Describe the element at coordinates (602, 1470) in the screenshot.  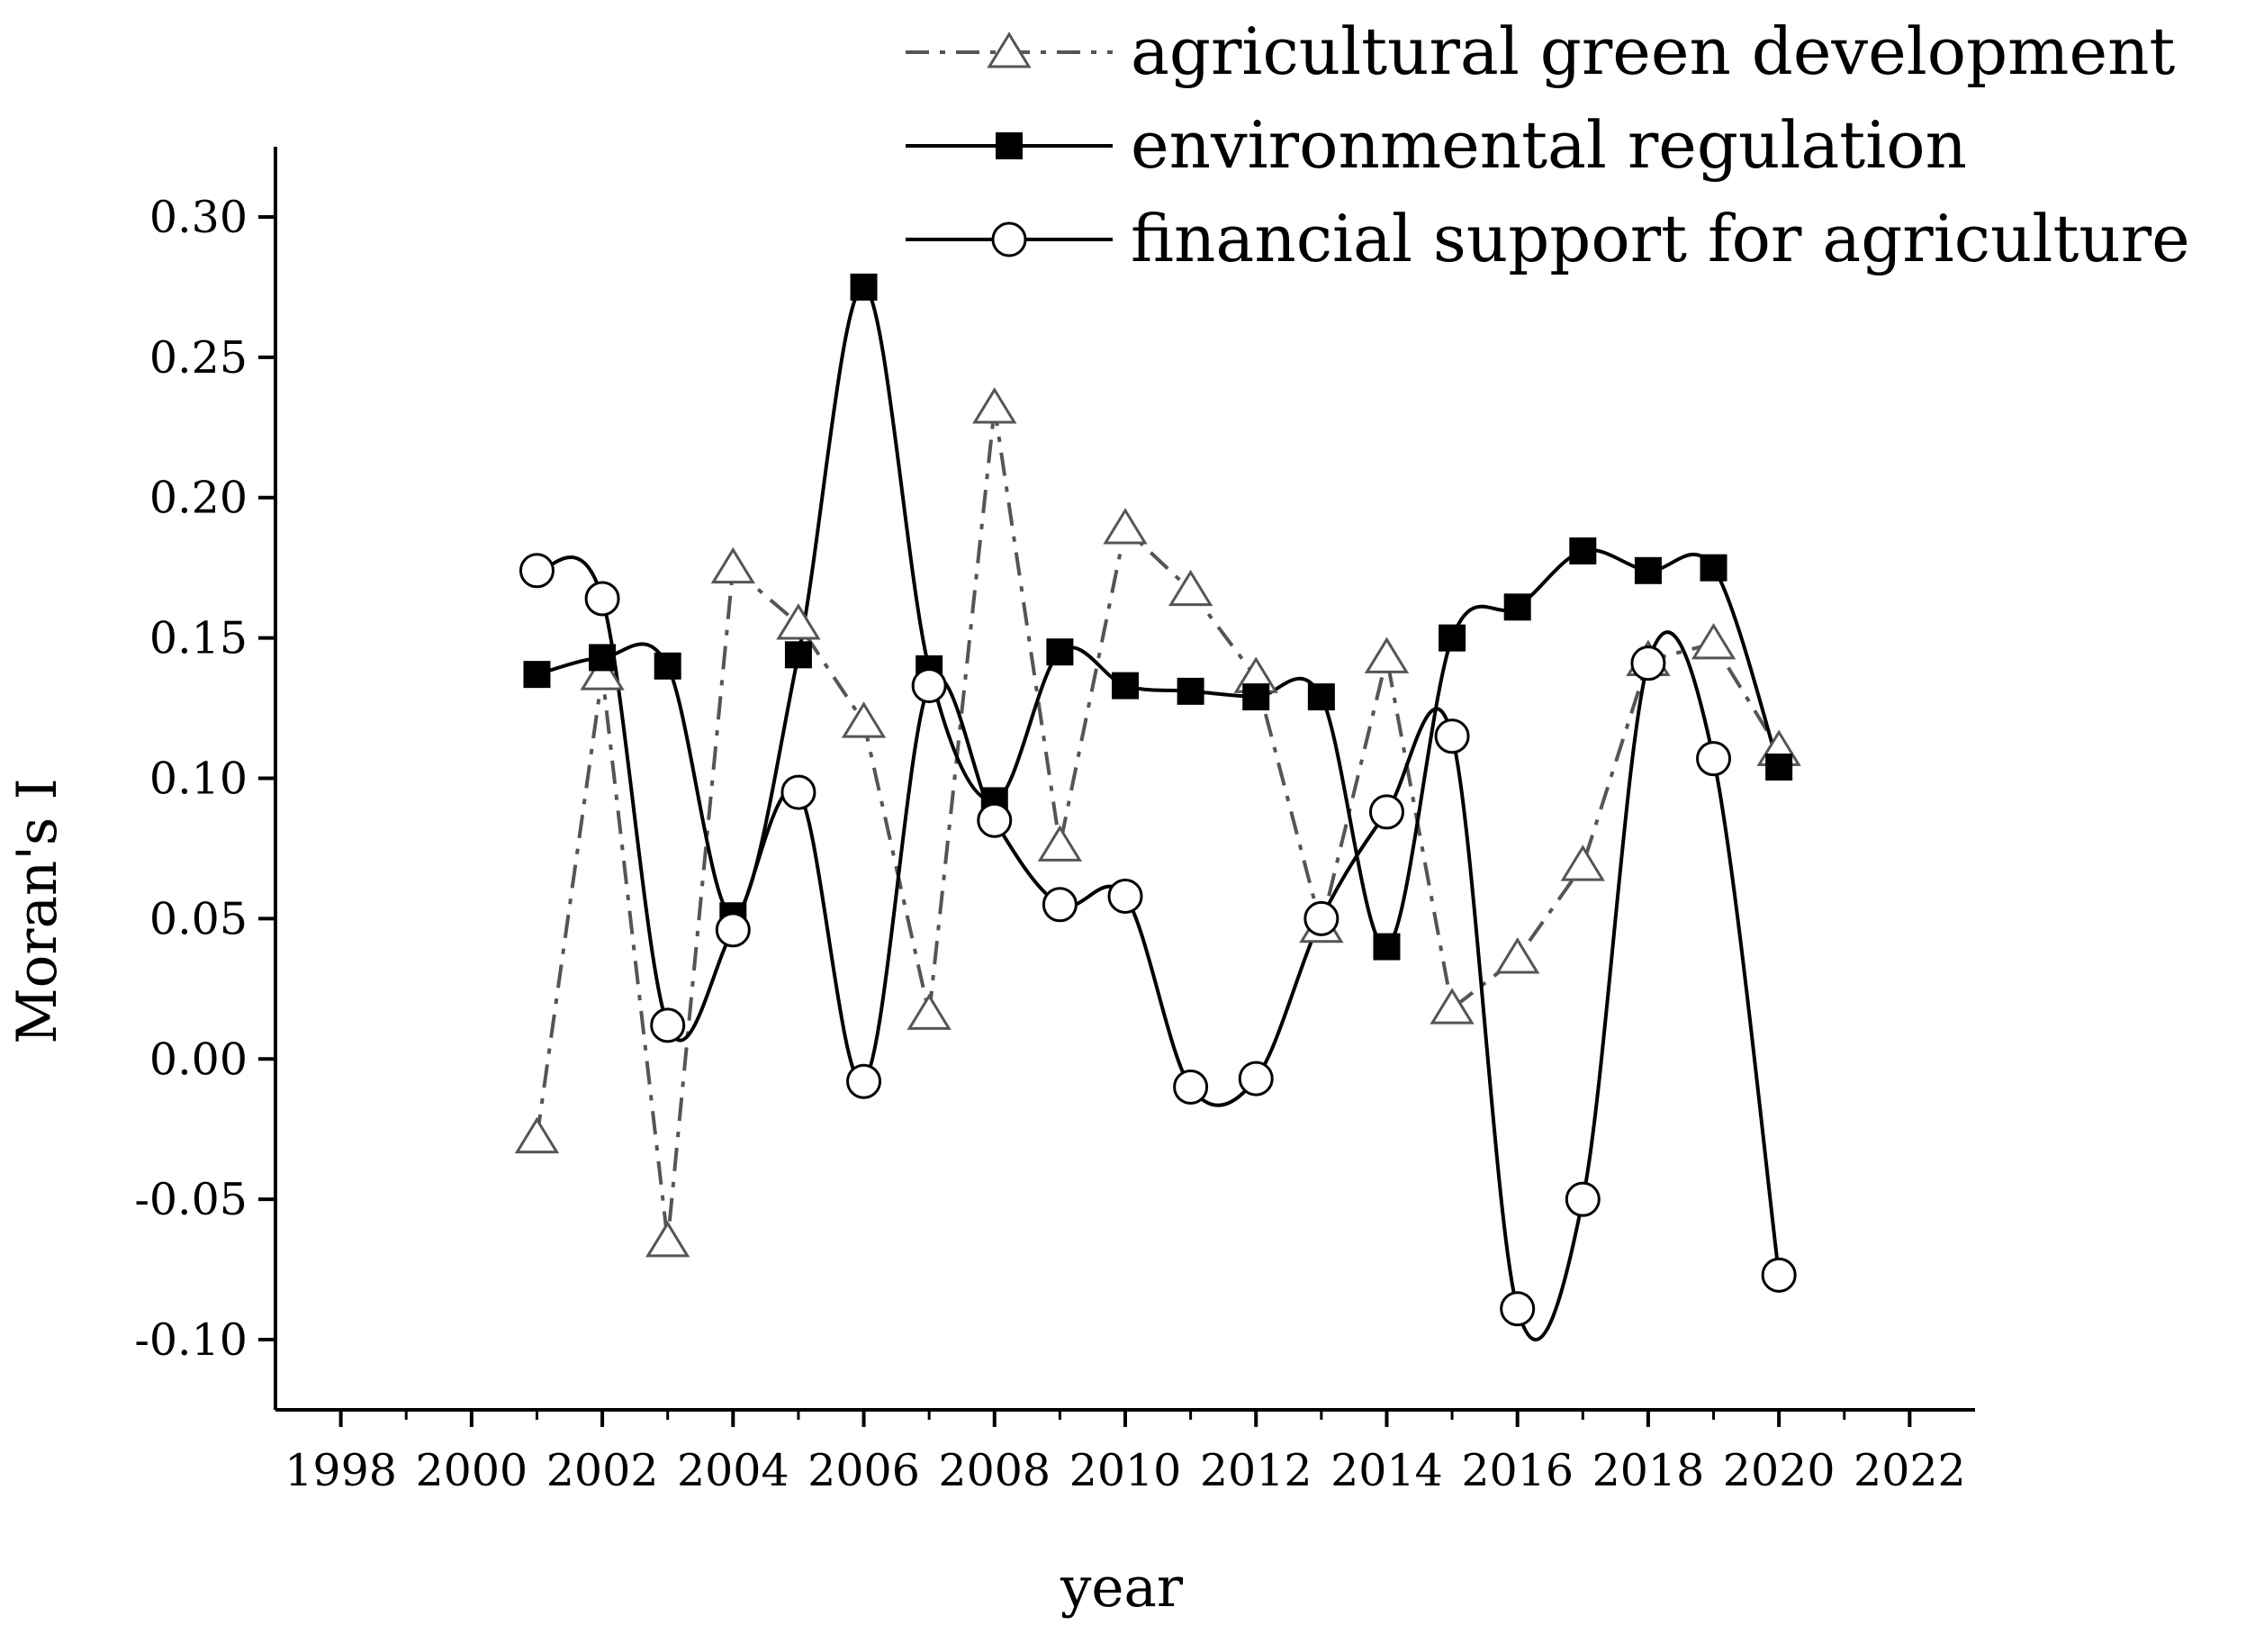
I see `x-tick-label: 2002` at that location.